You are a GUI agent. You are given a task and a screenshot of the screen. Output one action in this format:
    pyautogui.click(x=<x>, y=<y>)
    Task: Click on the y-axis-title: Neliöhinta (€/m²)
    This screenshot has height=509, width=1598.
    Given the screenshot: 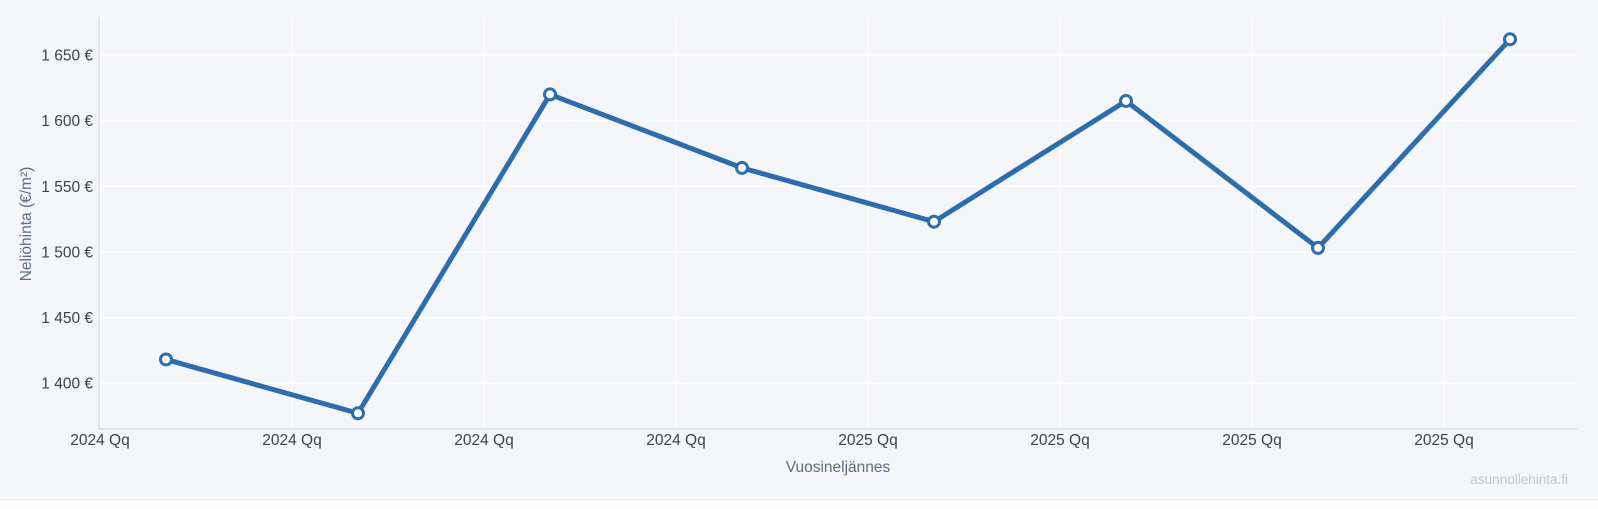 What is the action you would take?
    pyautogui.click(x=26, y=224)
    